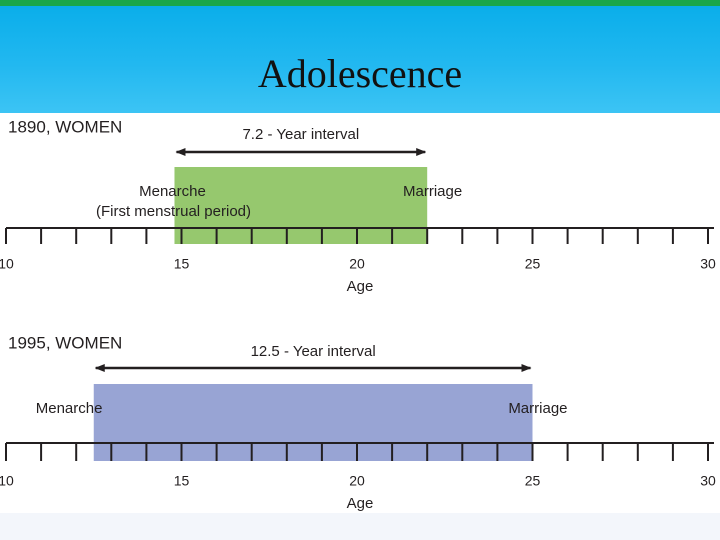 Image resolution: width=720 pixels, height=540 pixels. What do you see at coordinates (65, 342) in the screenshot?
I see `panel-title: 1995, WOMEN` at bounding box center [65, 342].